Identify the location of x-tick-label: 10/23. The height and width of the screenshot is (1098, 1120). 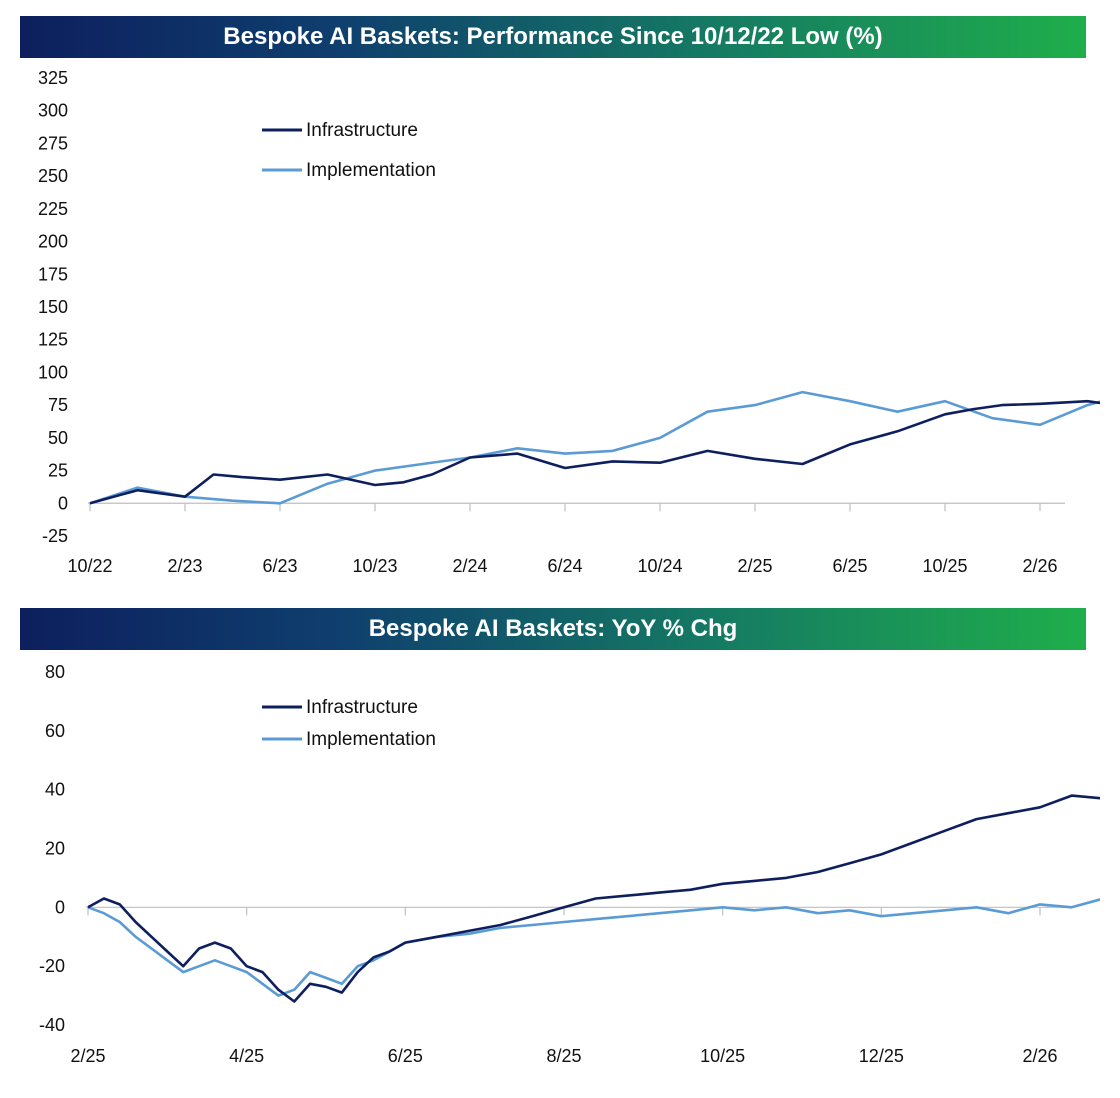
(374, 566).